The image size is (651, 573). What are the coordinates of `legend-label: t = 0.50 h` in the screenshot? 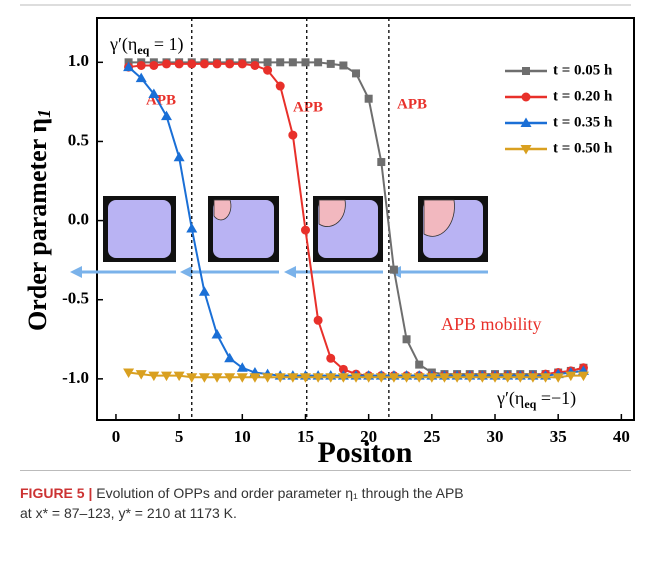 It's located at (583, 148).